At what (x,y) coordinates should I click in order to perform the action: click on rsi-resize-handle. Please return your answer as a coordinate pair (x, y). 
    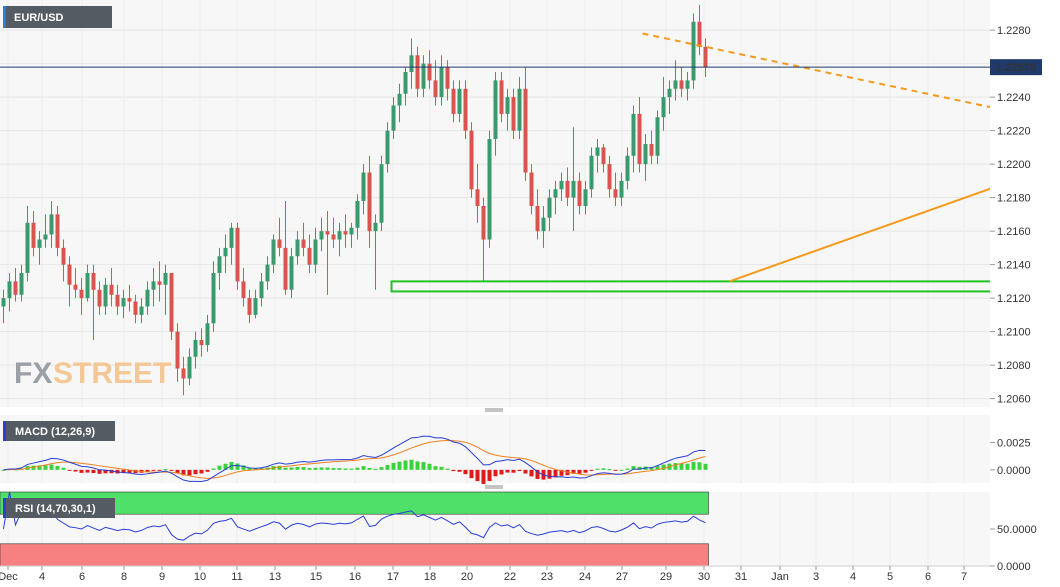
    Looking at the image, I should click on (494, 487).